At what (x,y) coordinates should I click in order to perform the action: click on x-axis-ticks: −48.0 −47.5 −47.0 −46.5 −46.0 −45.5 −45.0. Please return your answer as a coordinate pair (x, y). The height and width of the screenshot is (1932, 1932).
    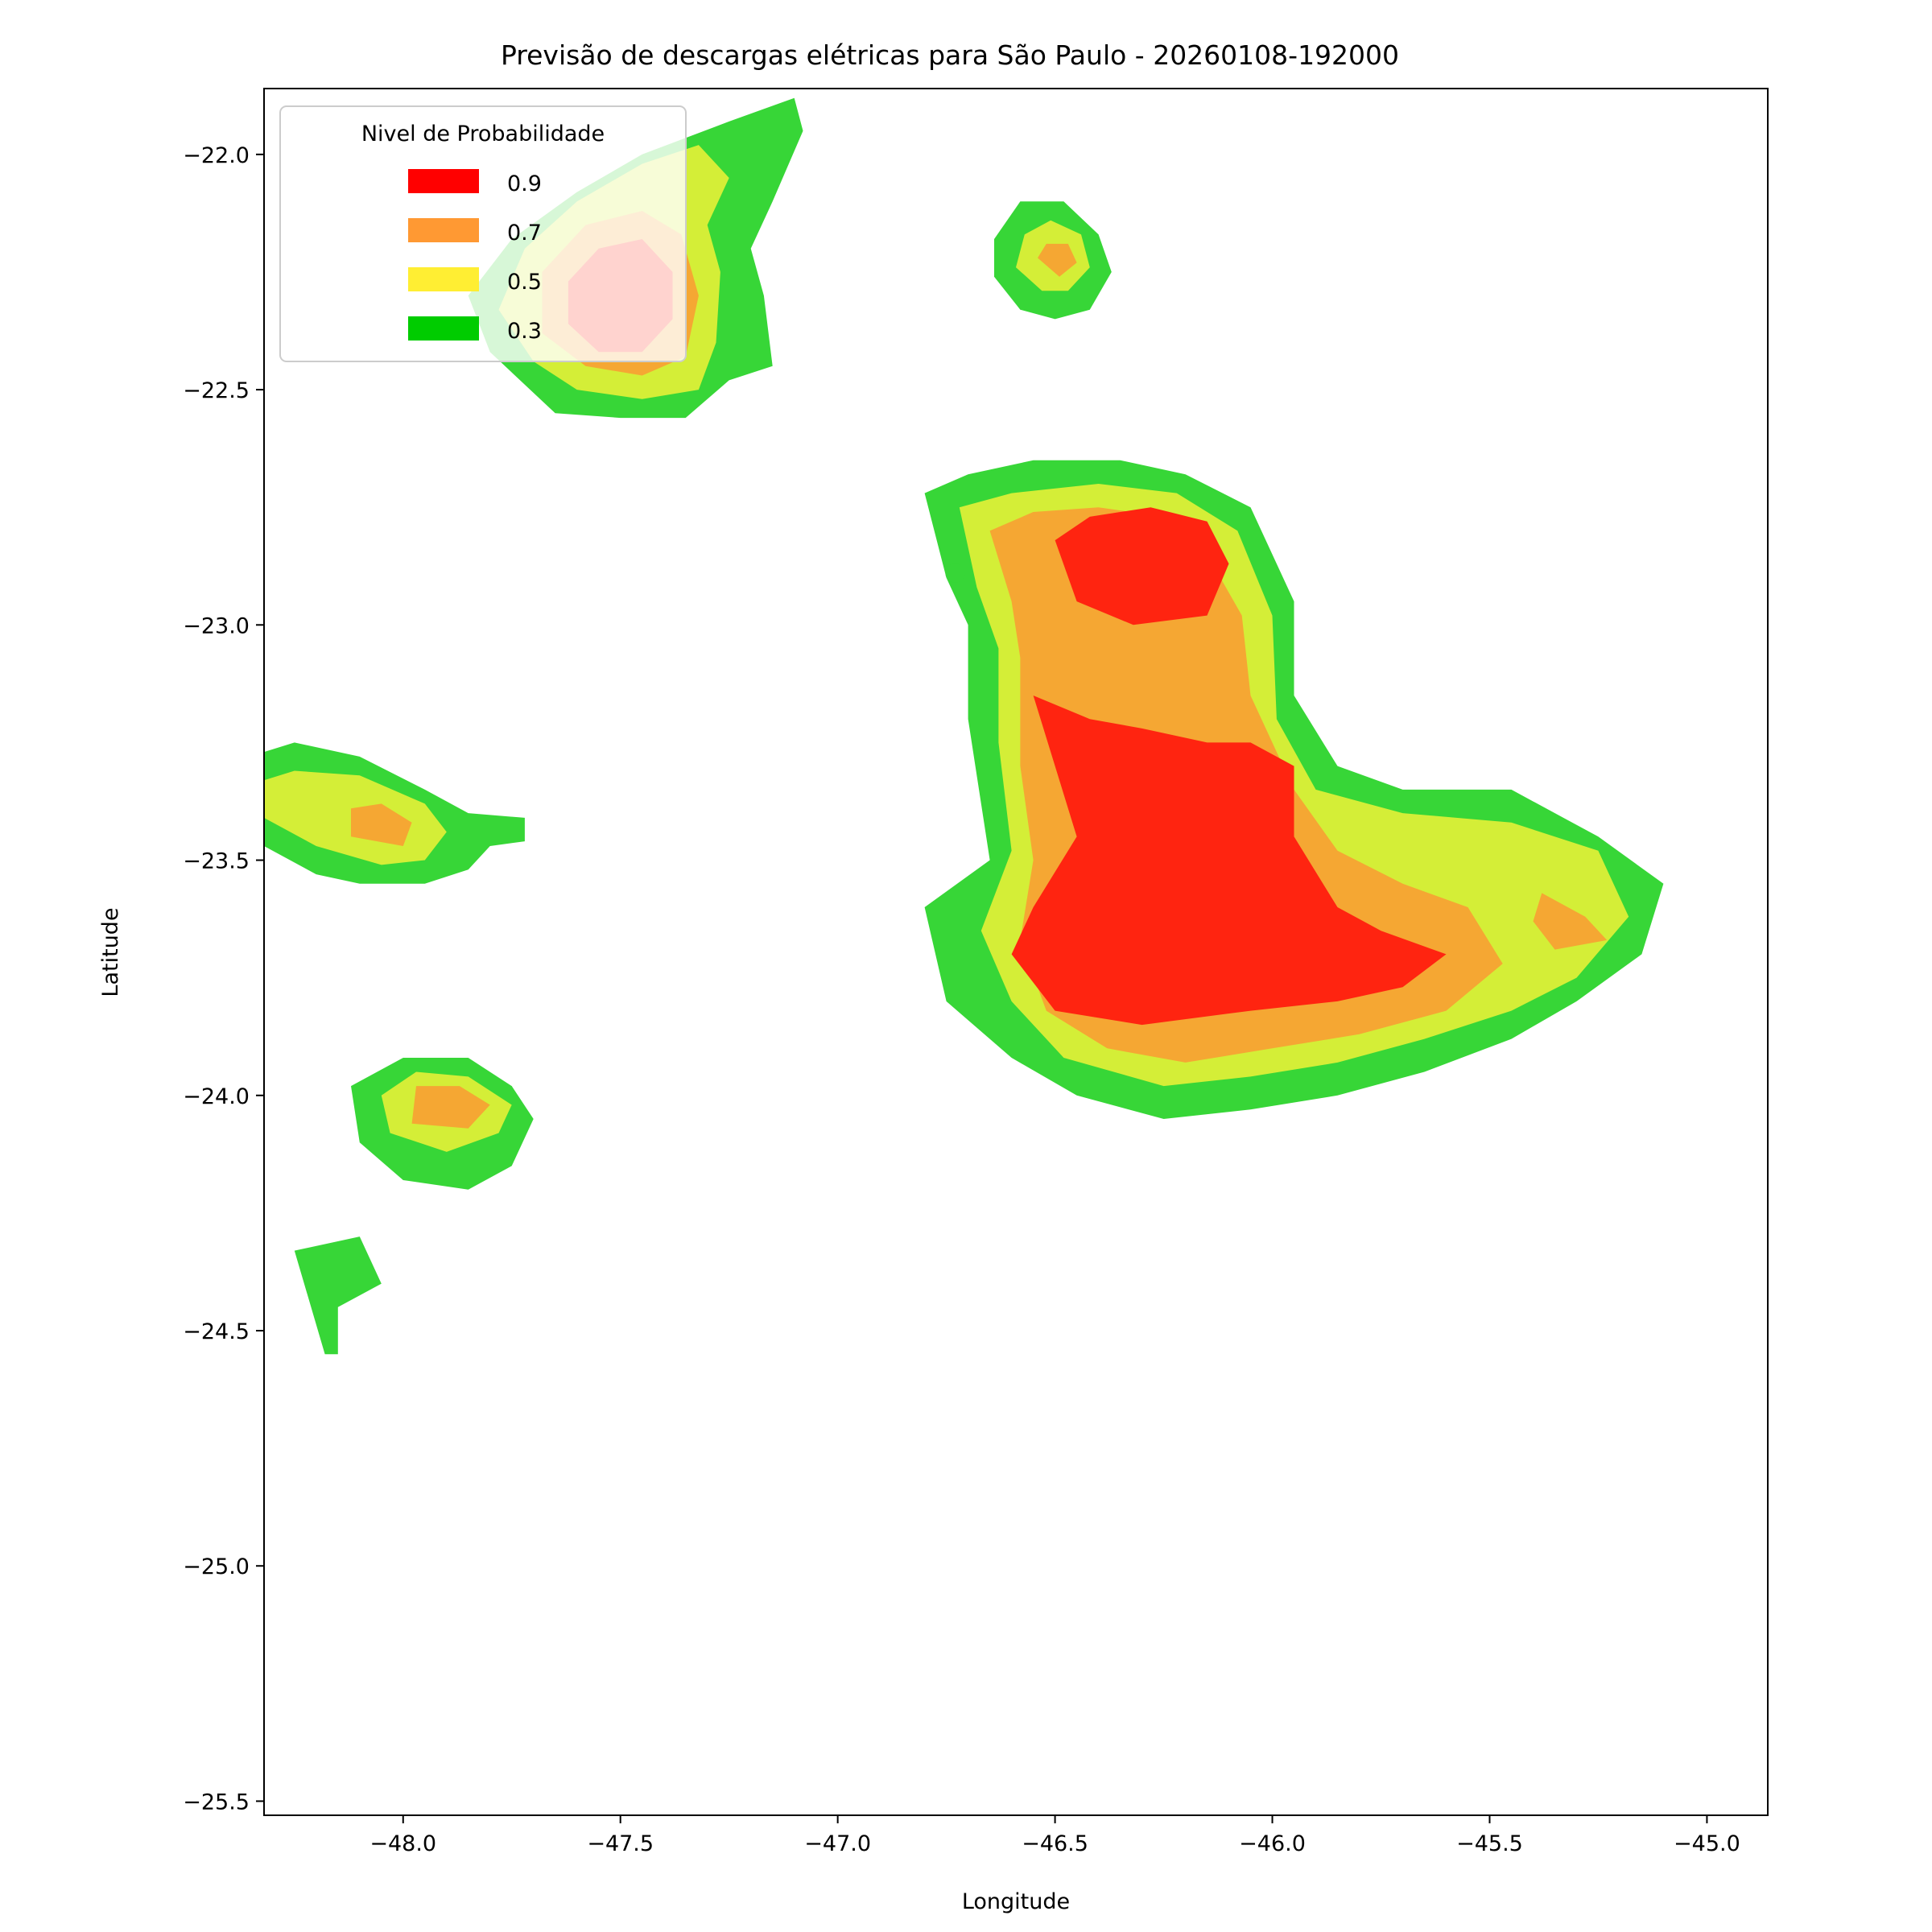
    Looking at the image, I should click on (1054, 1835).